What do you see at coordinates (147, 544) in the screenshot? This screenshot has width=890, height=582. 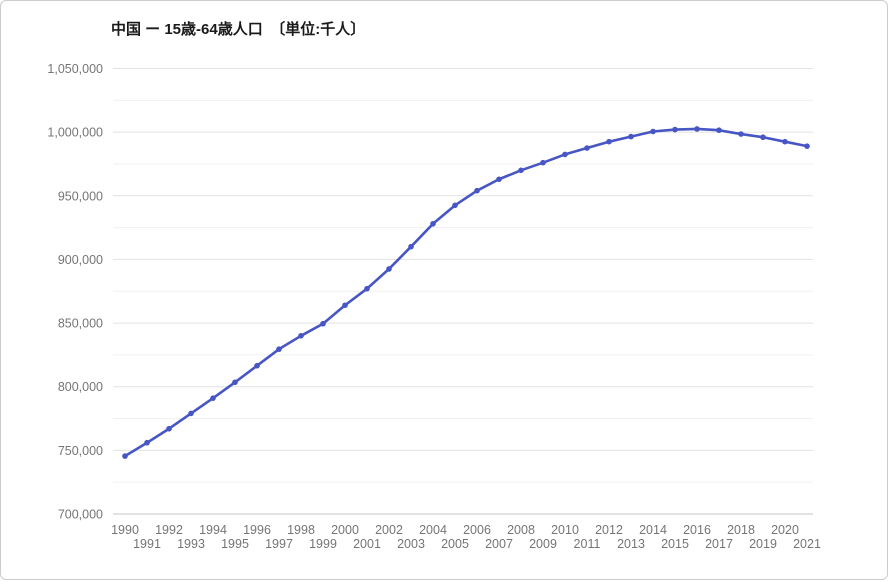 I see `x-tick-label: 1991` at bounding box center [147, 544].